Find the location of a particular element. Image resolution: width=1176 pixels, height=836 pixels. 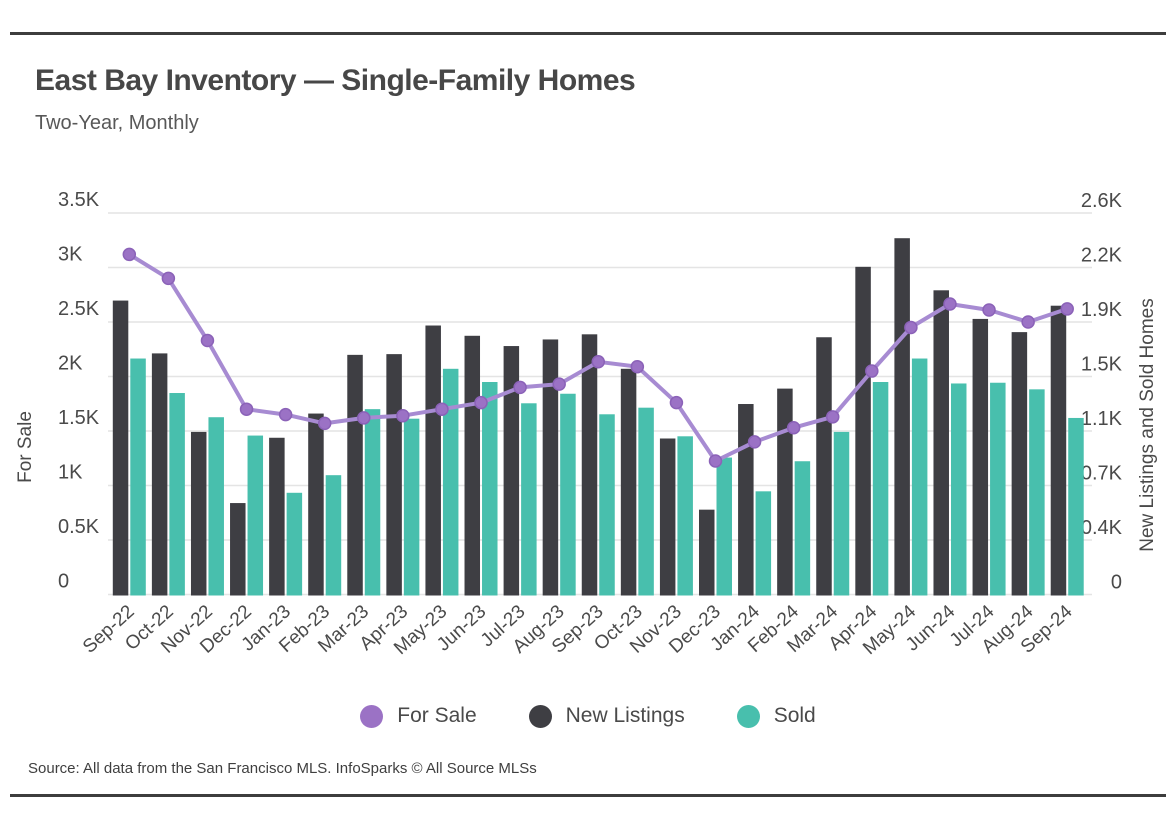

legend-item-new-listings: New Listings is located at coordinates (606, 716).